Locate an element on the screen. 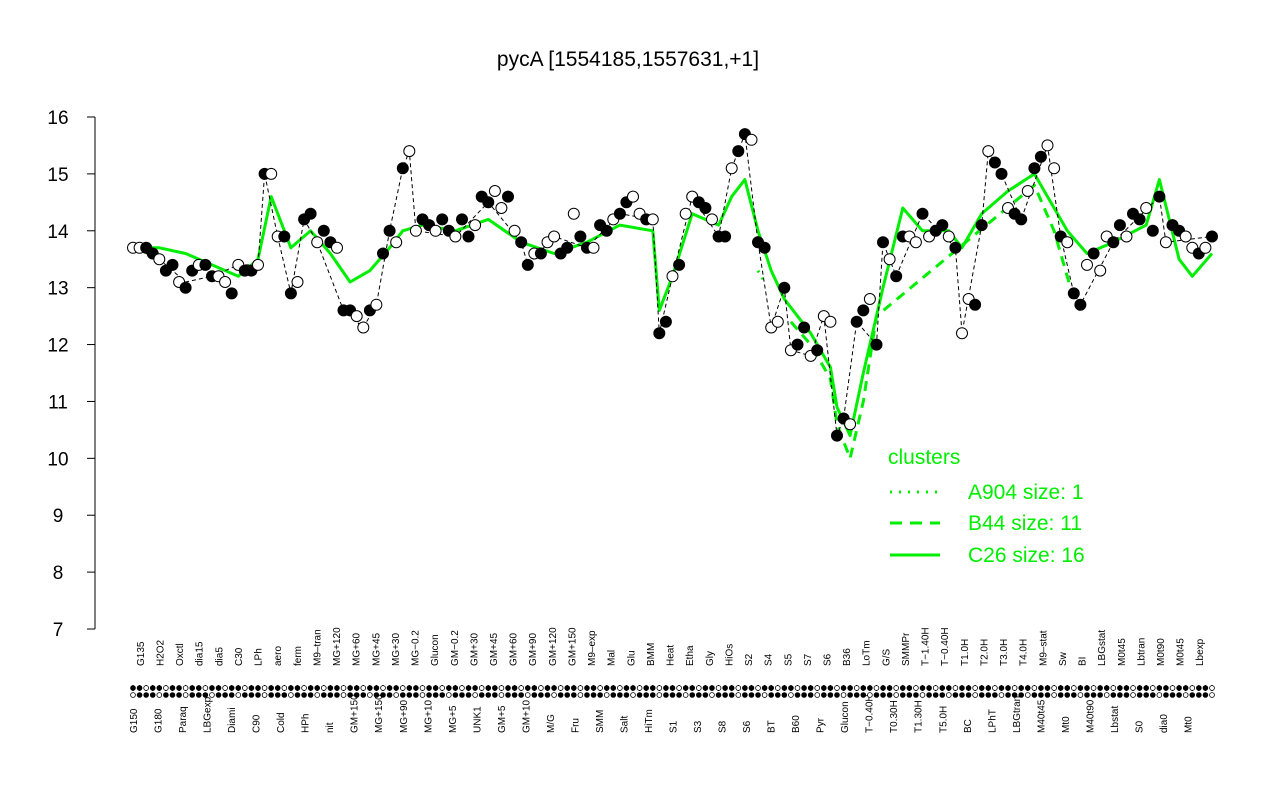 The image size is (1280, 800). x-tick-label: GM+150 is located at coordinates (572, 646).